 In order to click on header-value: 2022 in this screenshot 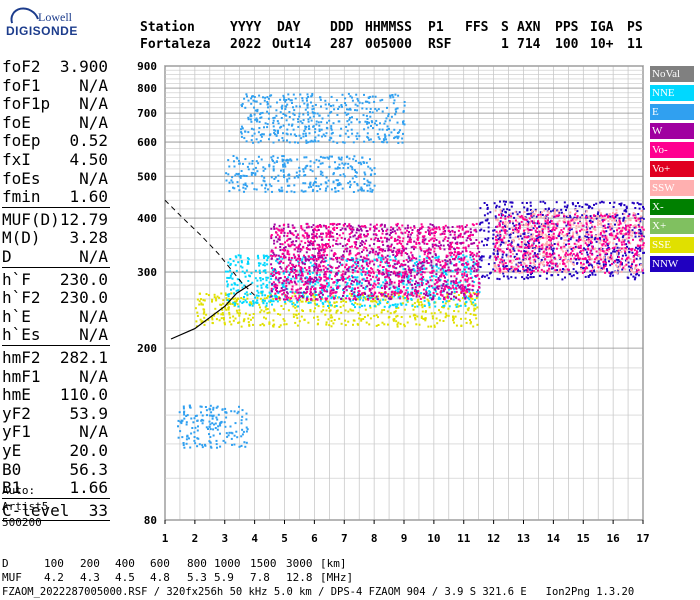, I will do `click(246, 44)`.